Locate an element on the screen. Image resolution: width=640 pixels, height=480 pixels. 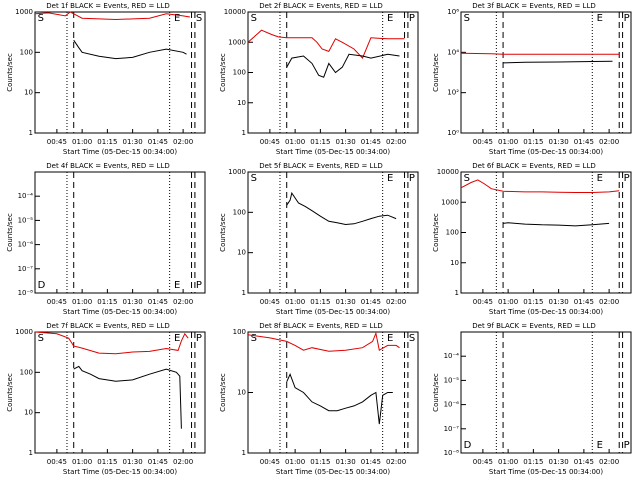
y-tick-label: 10⁴ is located at coordinates (453, 52).